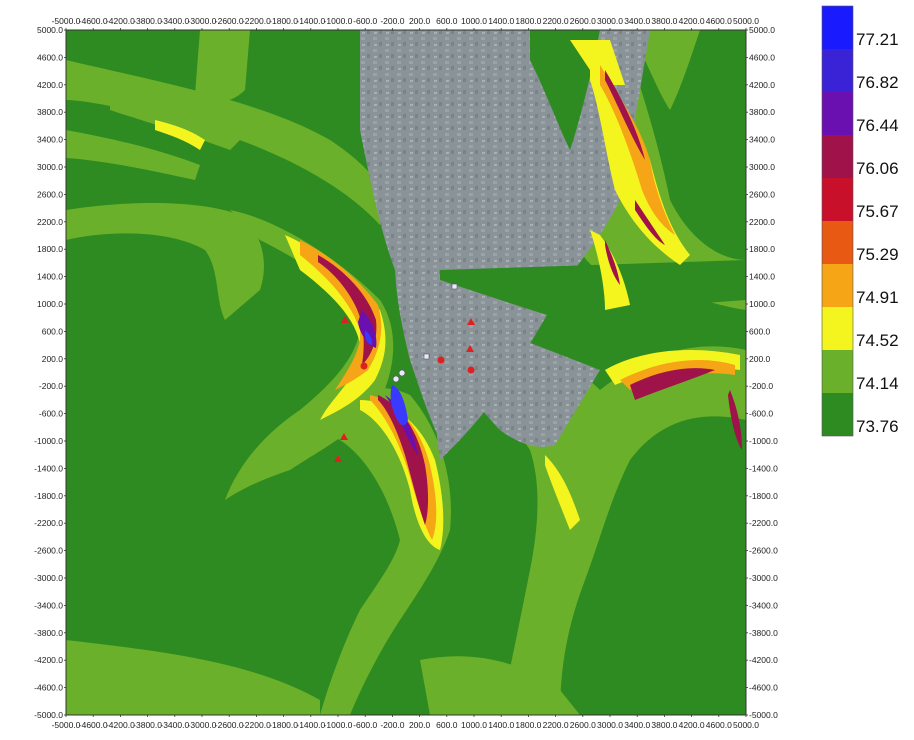 This screenshot has width=914, height=740. What do you see at coordinates (762, 249) in the screenshot?
I see `y-tick-label-right: 1800.0` at bounding box center [762, 249].